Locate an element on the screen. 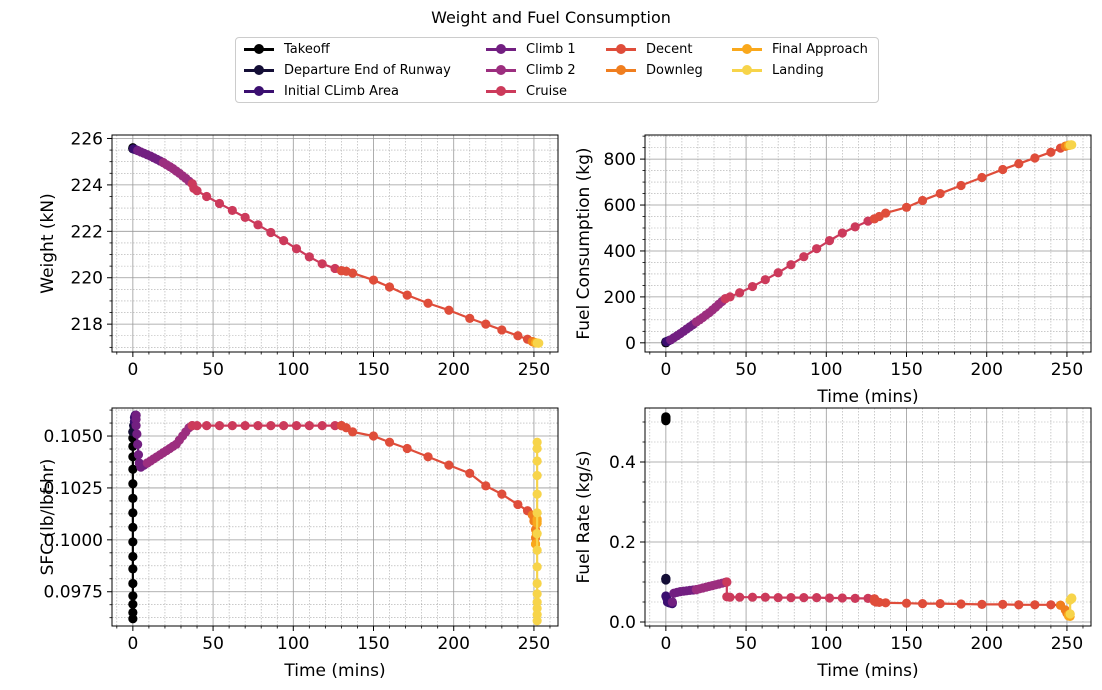  y-tick-label: 0.2 is located at coordinates (622, 543).